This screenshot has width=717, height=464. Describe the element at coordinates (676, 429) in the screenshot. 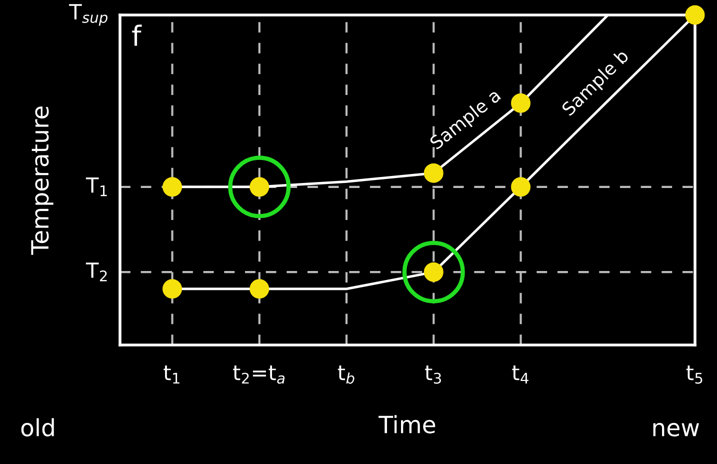

I see `text: new` at that location.